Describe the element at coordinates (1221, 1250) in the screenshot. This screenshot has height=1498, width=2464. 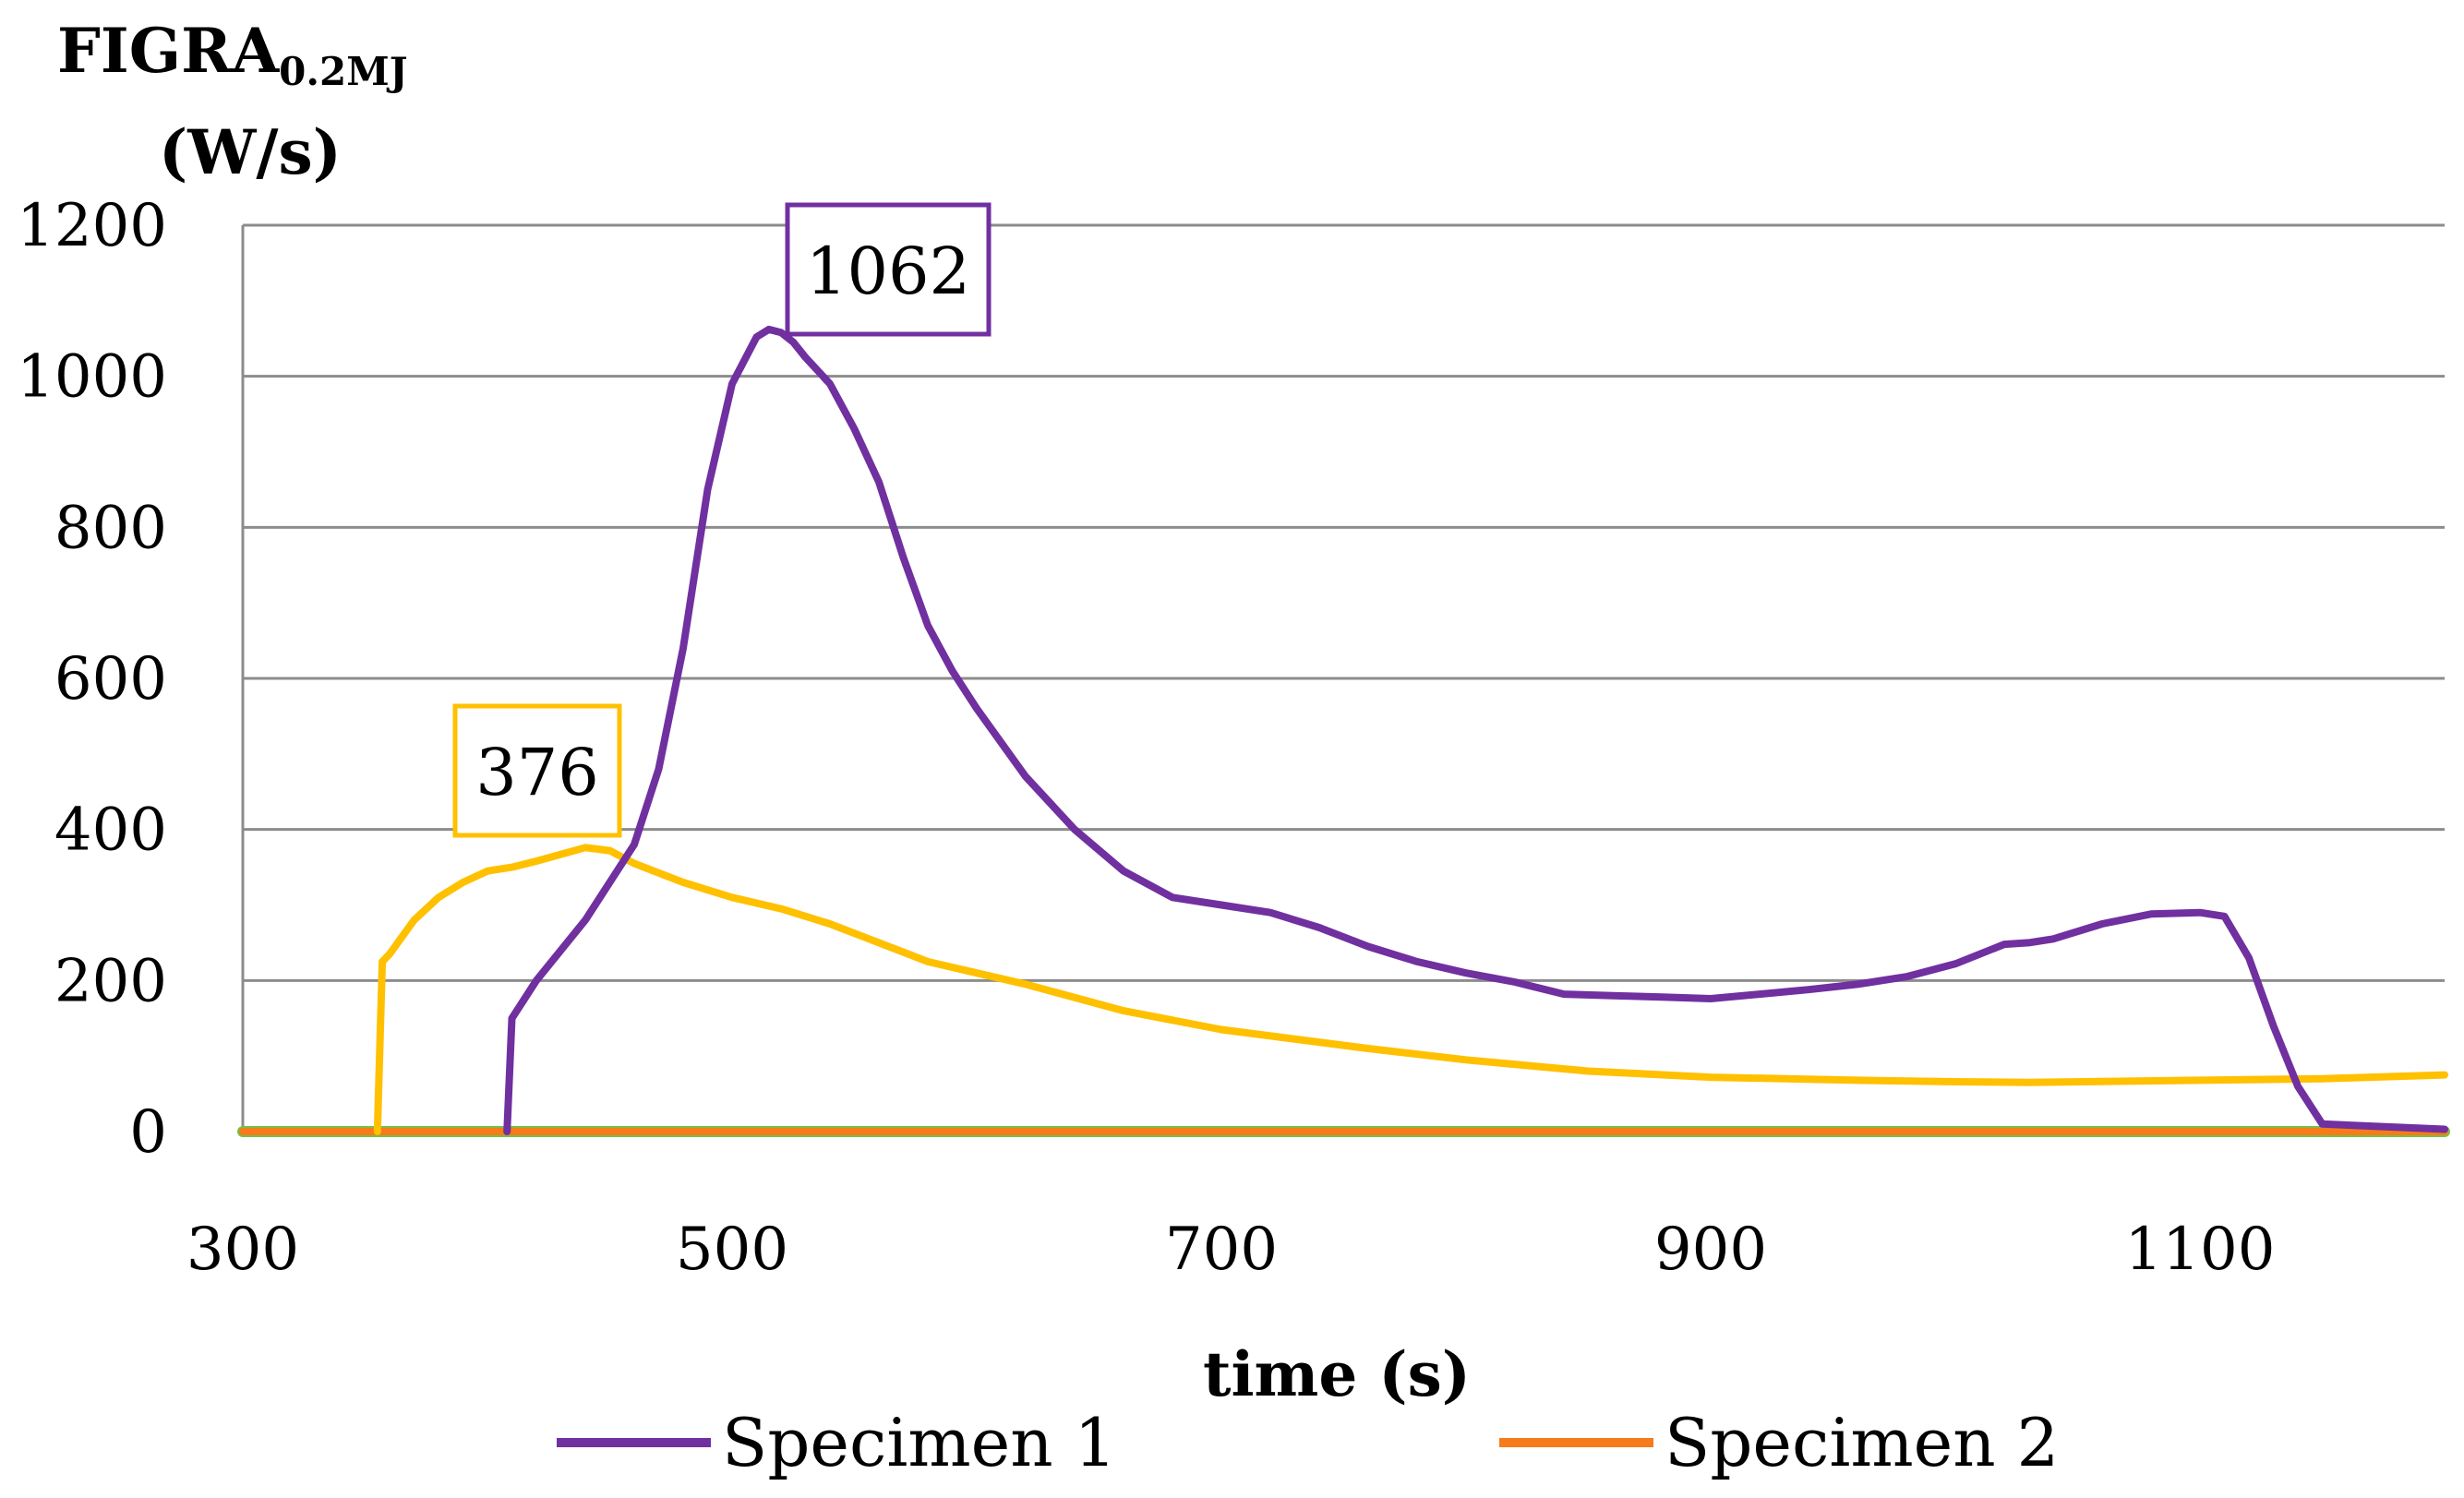
I see `x-tick-label-700: 700` at that location.